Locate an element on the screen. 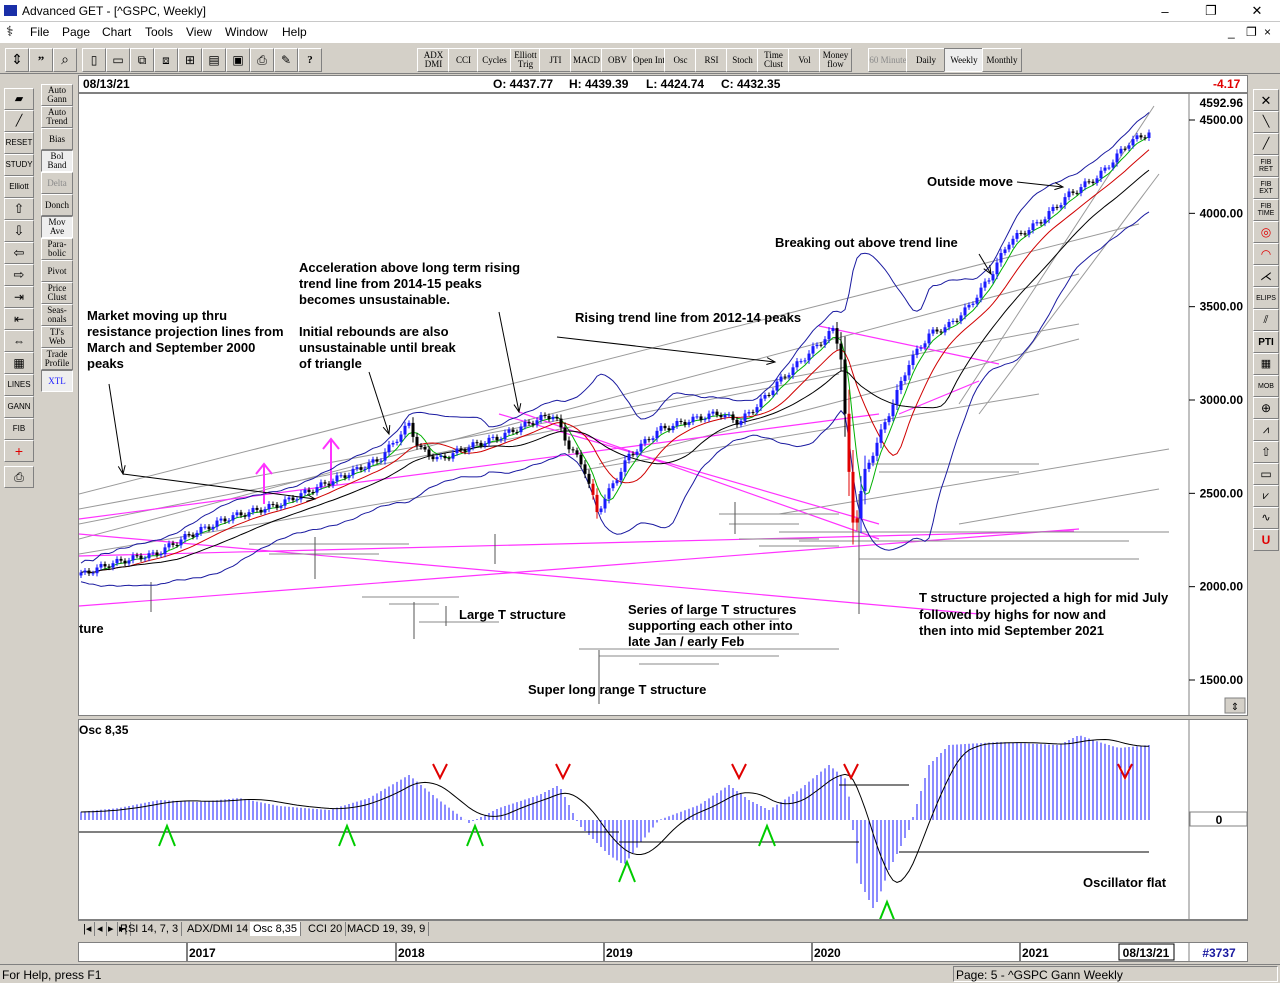 The image size is (1280, 983). parabolic-button: Para-bolic is located at coordinates (57, 249).